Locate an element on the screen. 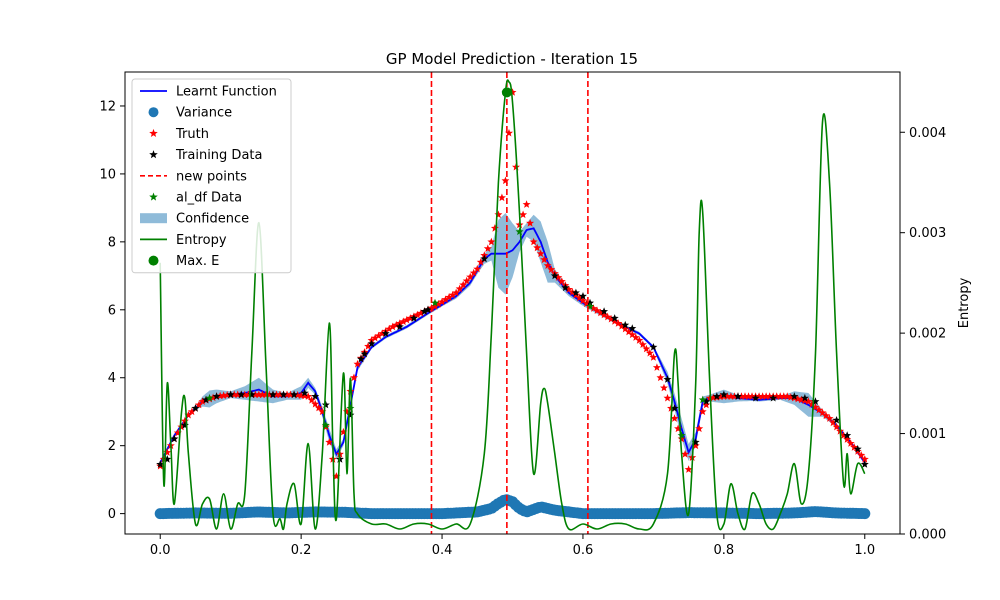 The width and height of the screenshot is (1000, 600). y2-tick-label: 0.003 is located at coordinates (927, 233).